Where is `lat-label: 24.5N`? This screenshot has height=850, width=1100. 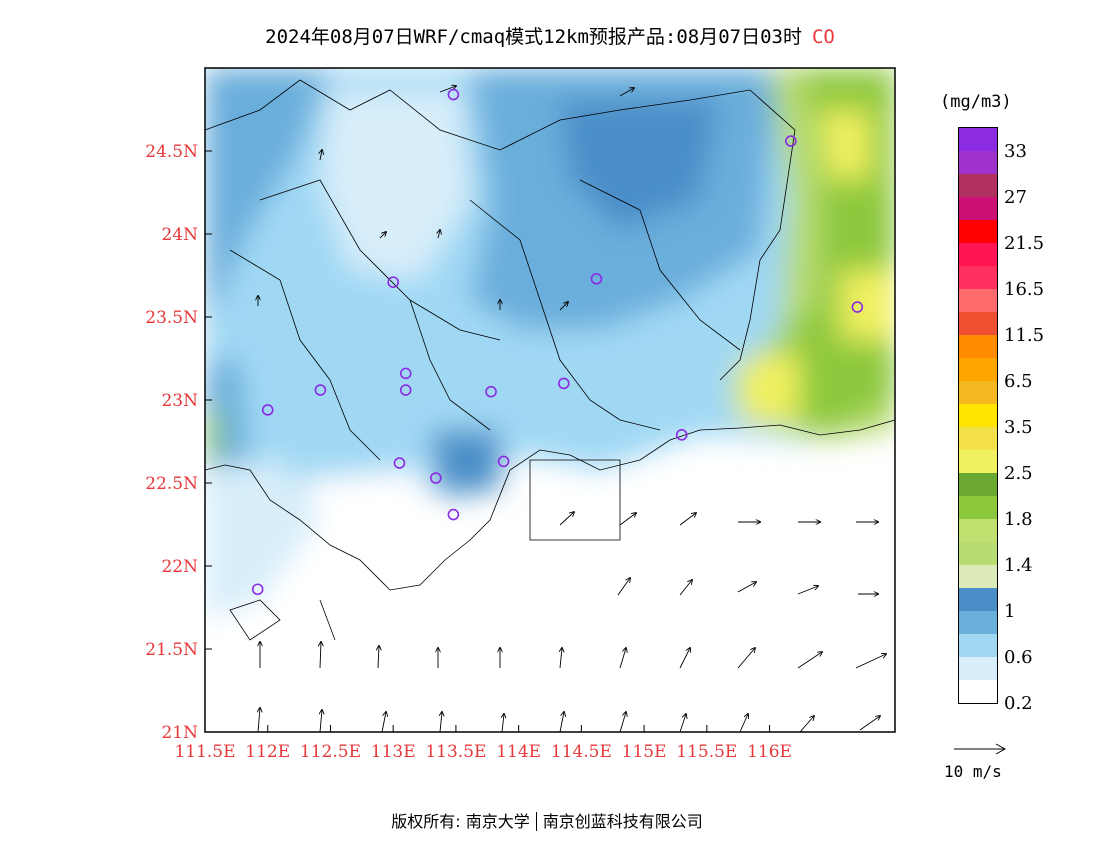 lat-label: 24.5N is located at coordinates (171, 152).